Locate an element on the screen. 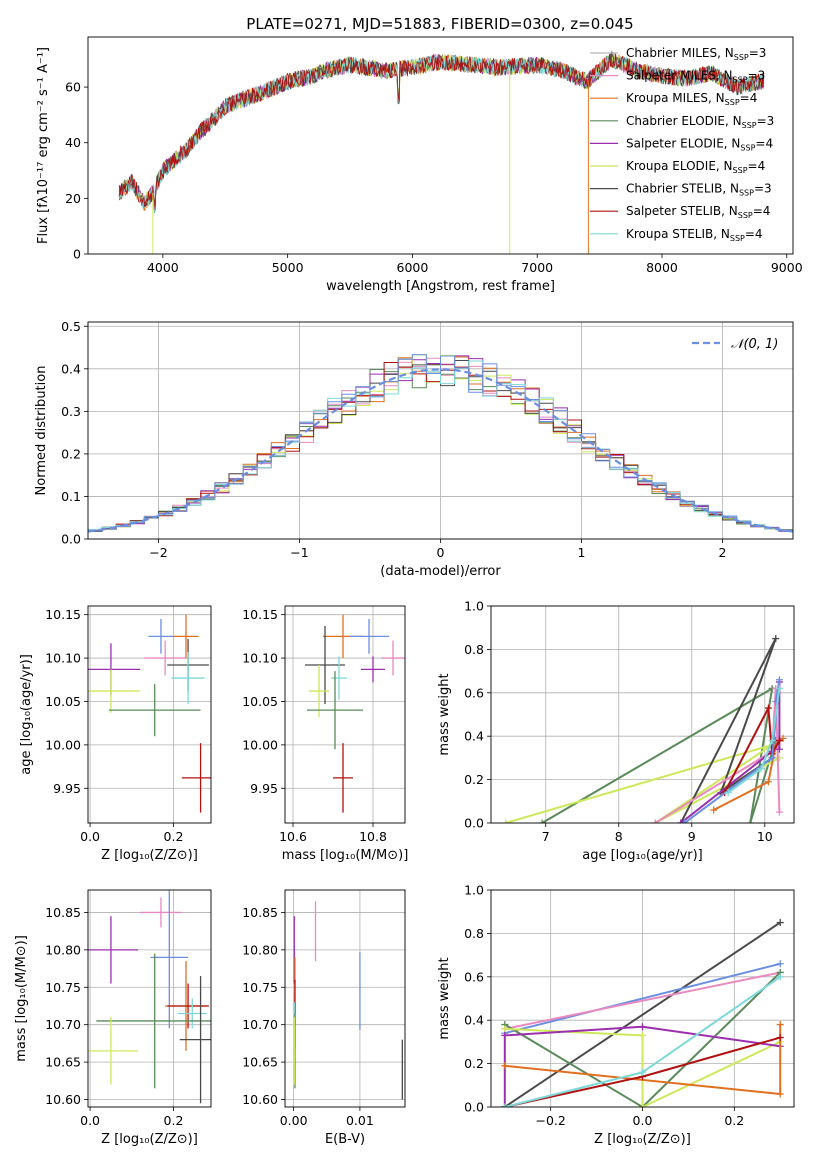  x-tick-label: 7000 is located at coordinates (537, 267).